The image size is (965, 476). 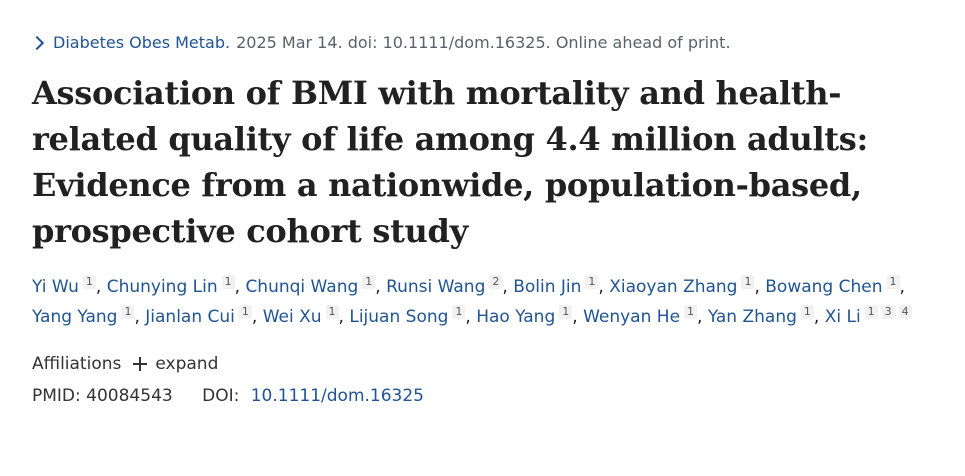 I want to click on chevron-right-icon, so click(x=37, y=43).